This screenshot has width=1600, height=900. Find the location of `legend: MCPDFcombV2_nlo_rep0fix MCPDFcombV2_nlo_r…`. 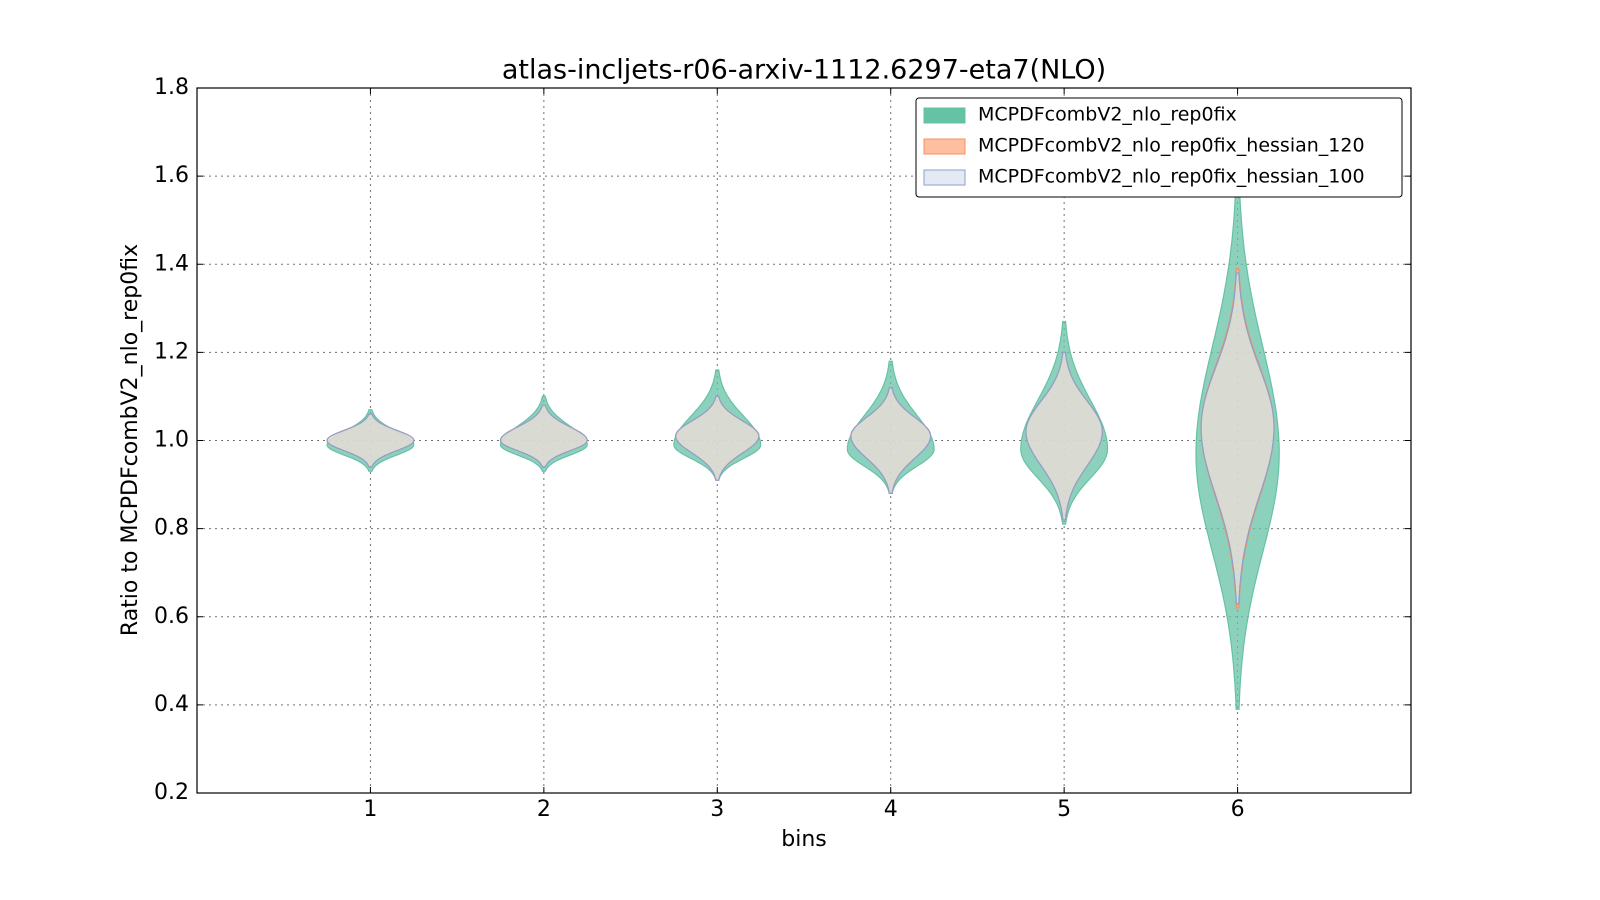

legend: MCPDFcombV2_nlo_rep0fix MCPDFcombV2_nlo_r… is located at coordinates (1159, 147).